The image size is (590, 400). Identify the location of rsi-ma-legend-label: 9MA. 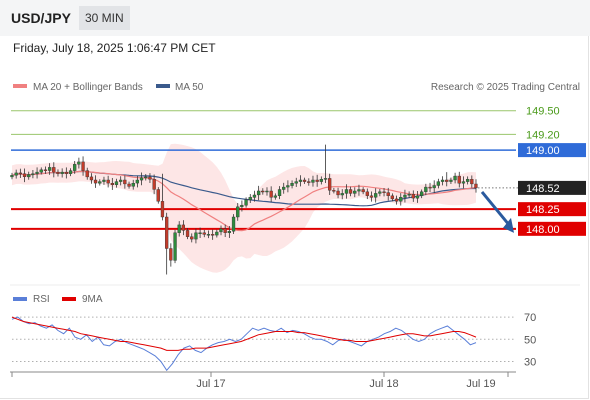
(92, 299).